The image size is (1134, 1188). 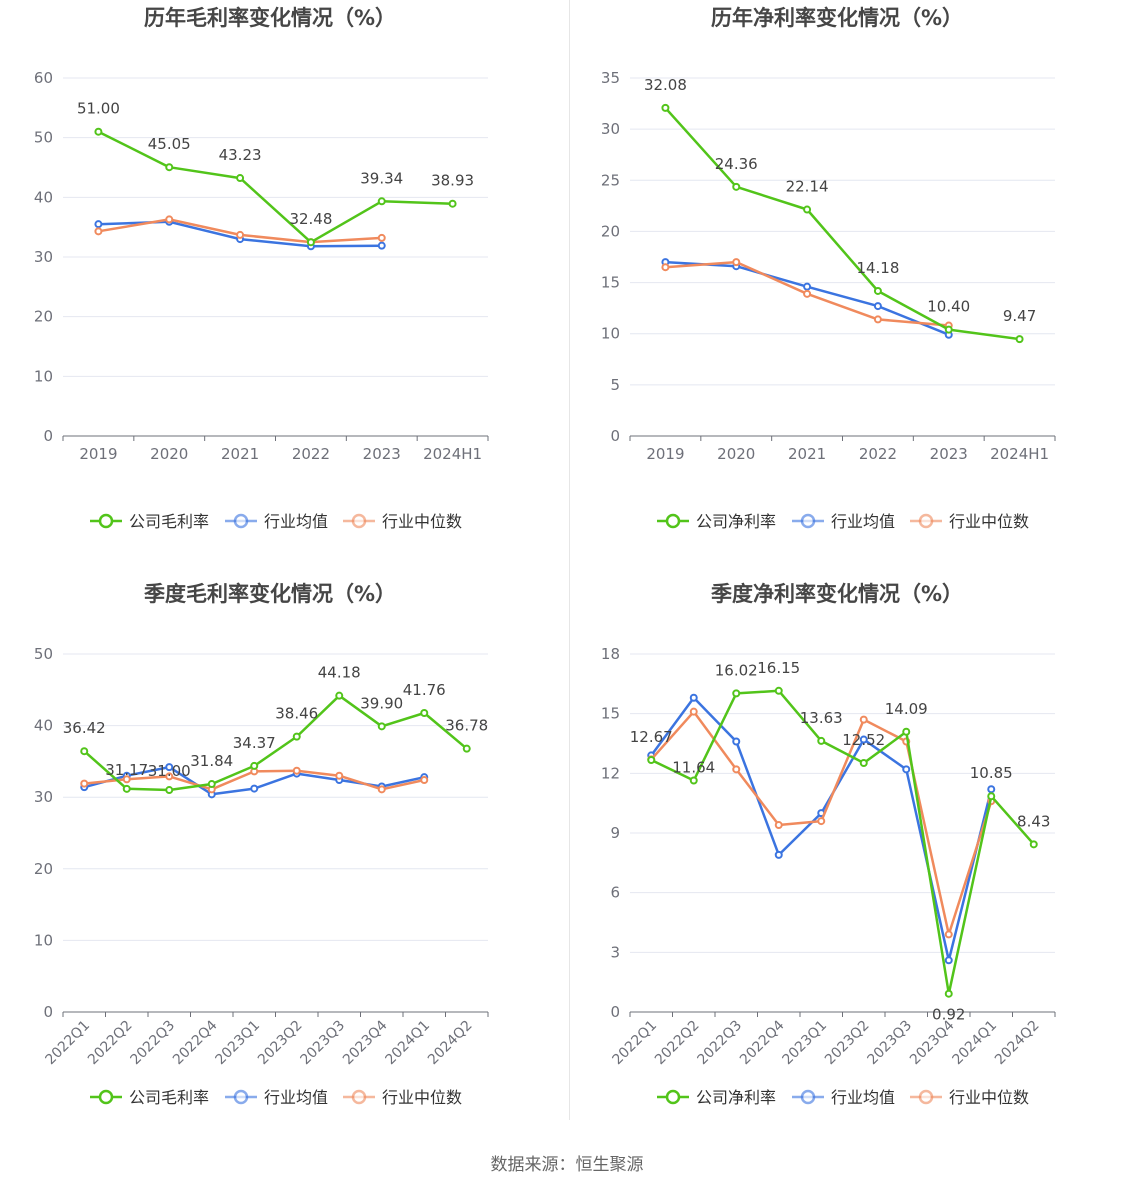 I want to click on quarterly-gross-legend-item-median: 行业中位数, so click(x=402, y=1097).